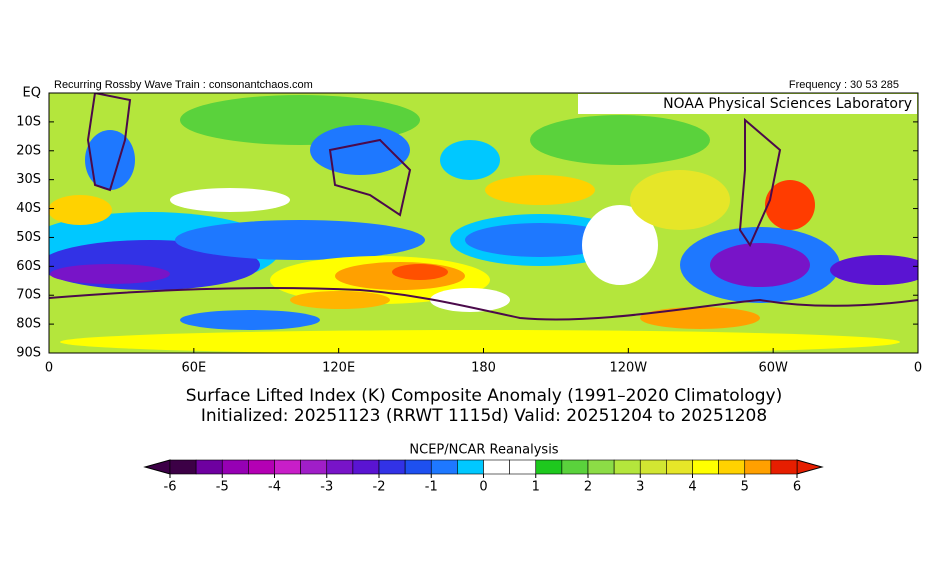 This screenshot has height=584, width=930. Describe the element at coordinates (745, 487) in the screenshot. I see `colorbar-tick-label: 5` at that location.